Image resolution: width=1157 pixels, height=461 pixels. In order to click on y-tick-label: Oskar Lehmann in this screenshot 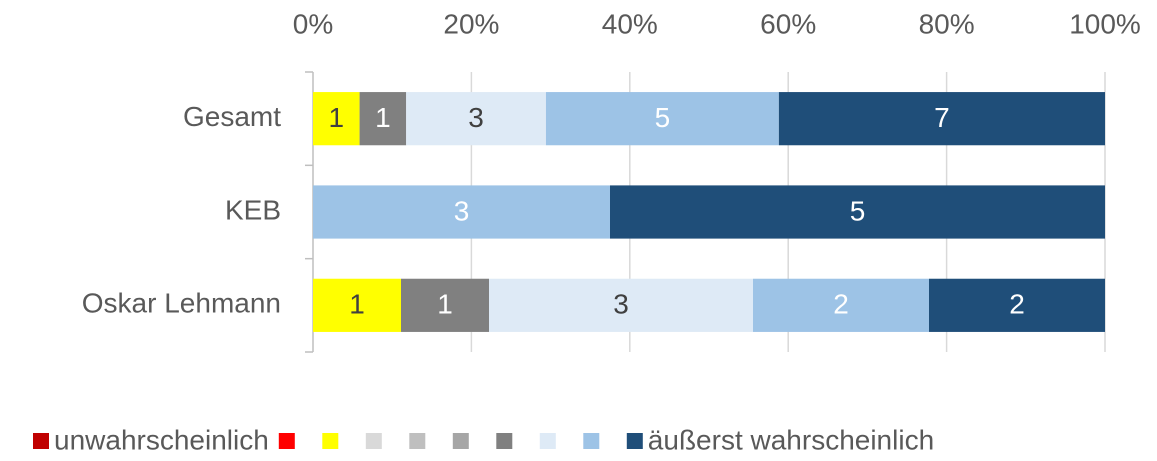, I will do `click(181, 303)`.